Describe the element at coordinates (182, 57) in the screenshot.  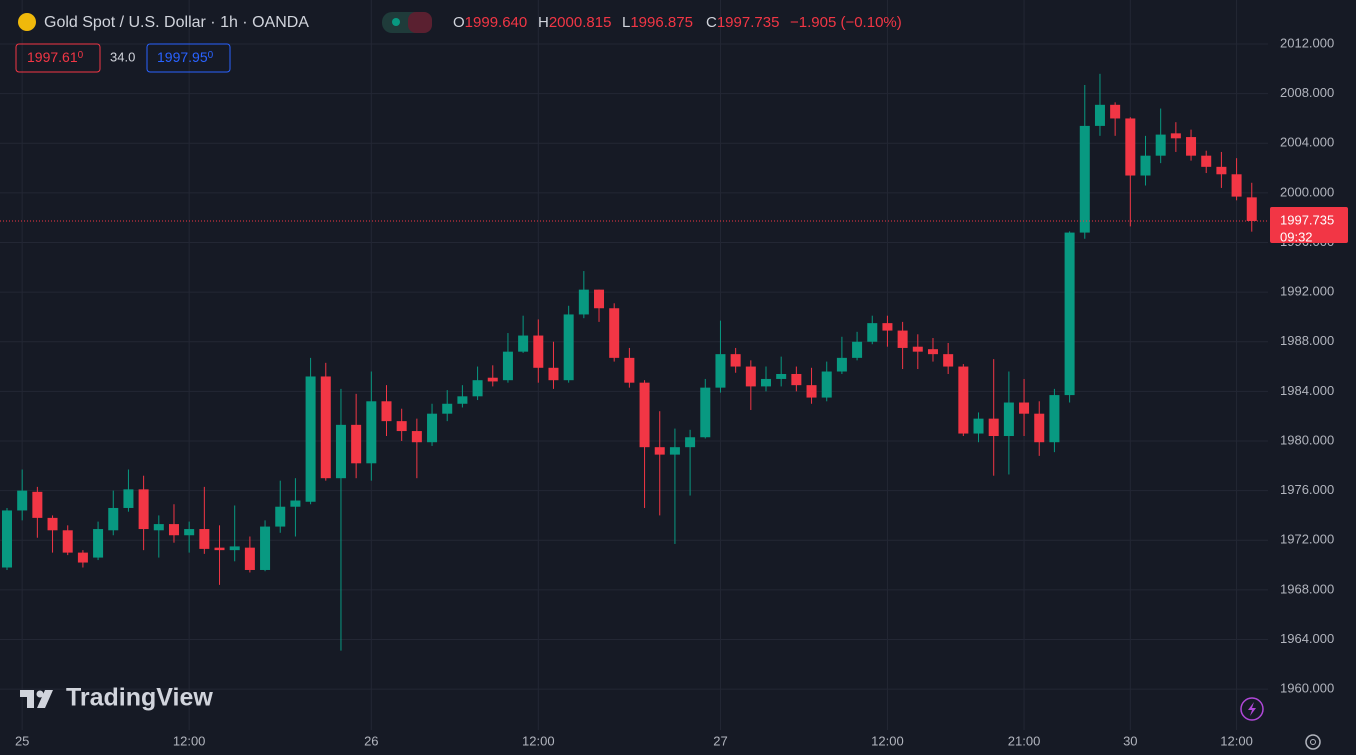
I see `buy-main: 1997.95` at that location.